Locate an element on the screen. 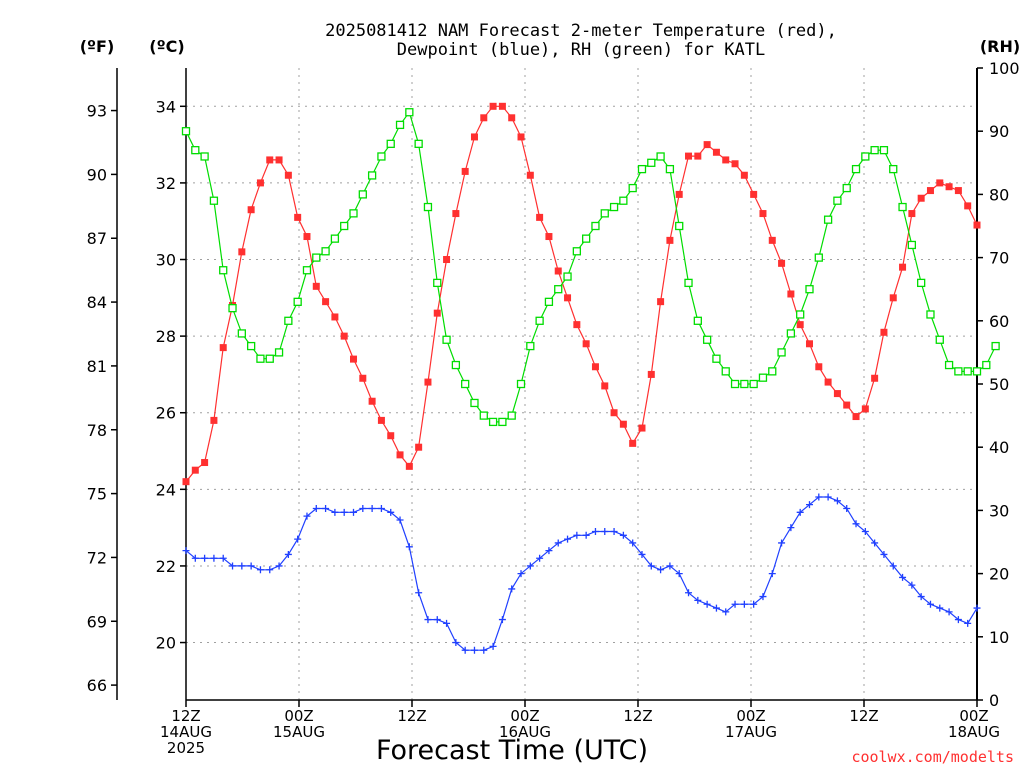  x-tick-label: 00Z is located at coordinates (524, 716).